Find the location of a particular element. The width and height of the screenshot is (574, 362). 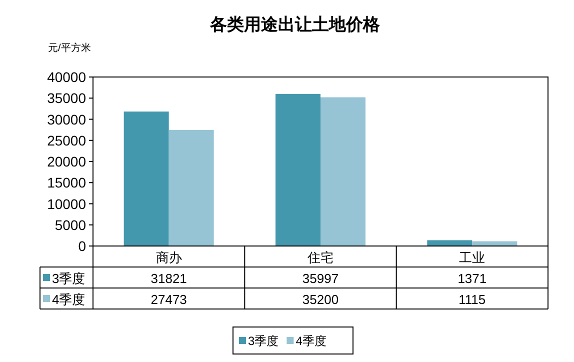

ytick: 35000 is located at coordinates (66, 98).